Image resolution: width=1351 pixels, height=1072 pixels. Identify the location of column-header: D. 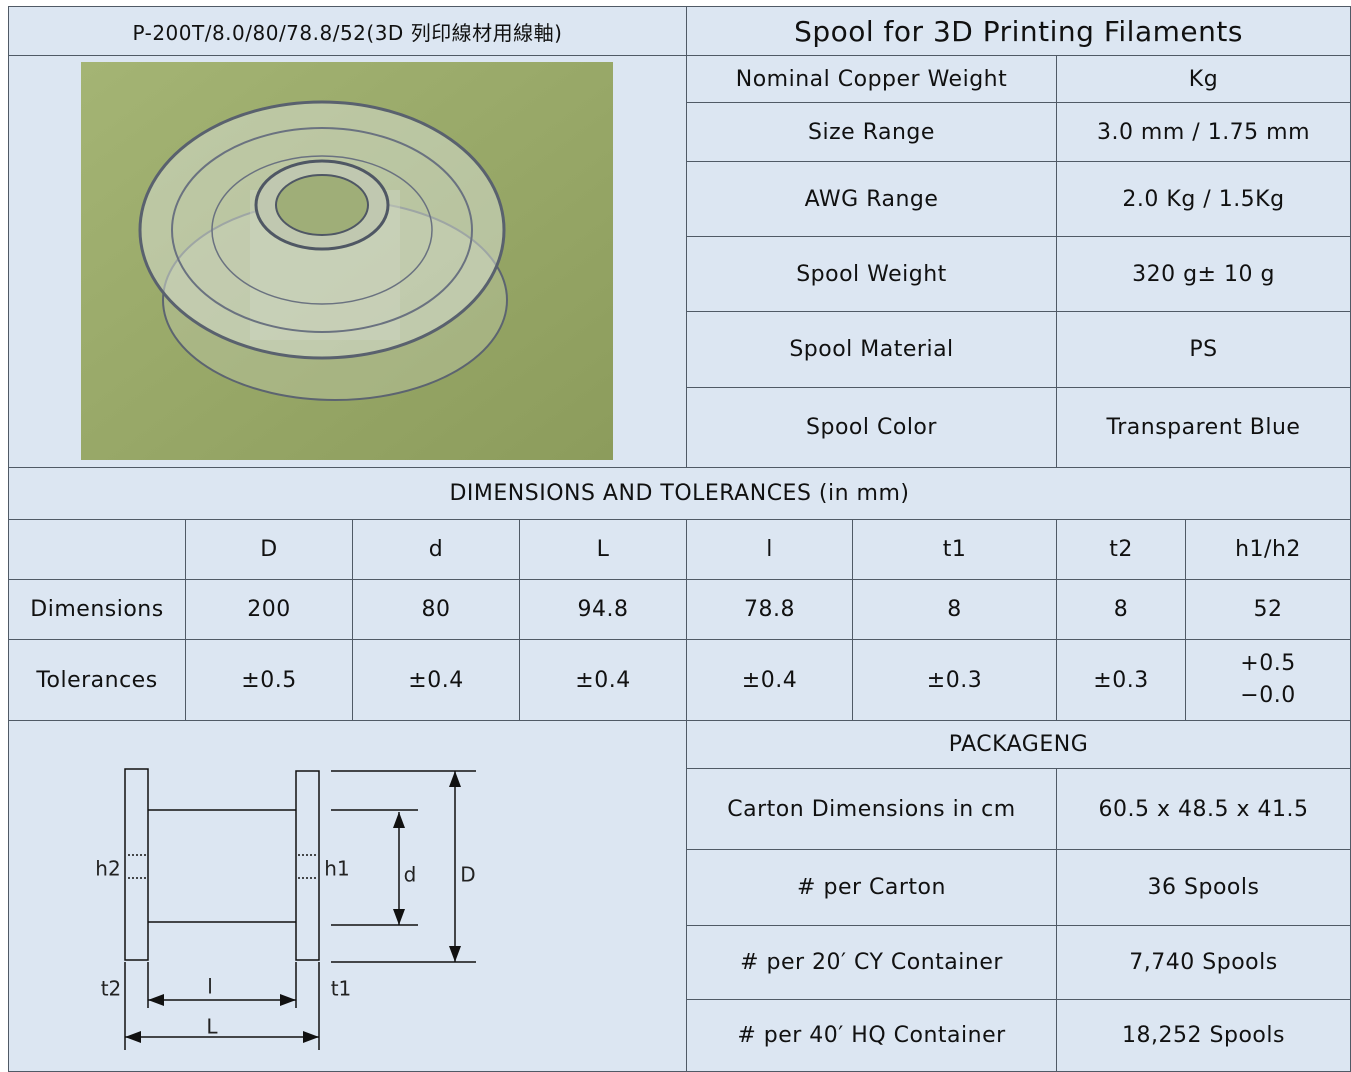
(269, 549).